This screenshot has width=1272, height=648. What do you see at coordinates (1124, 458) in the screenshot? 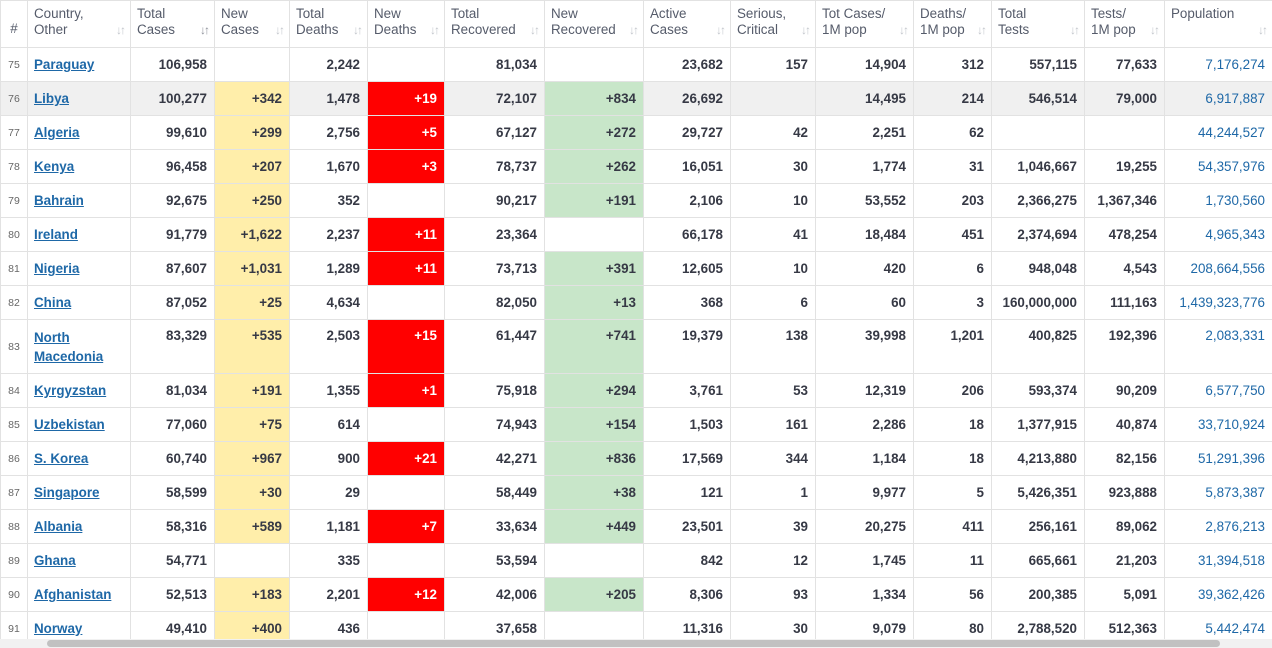
I see `tests-per-1m-cell: 82,156` at bounding box center [1124, 458].